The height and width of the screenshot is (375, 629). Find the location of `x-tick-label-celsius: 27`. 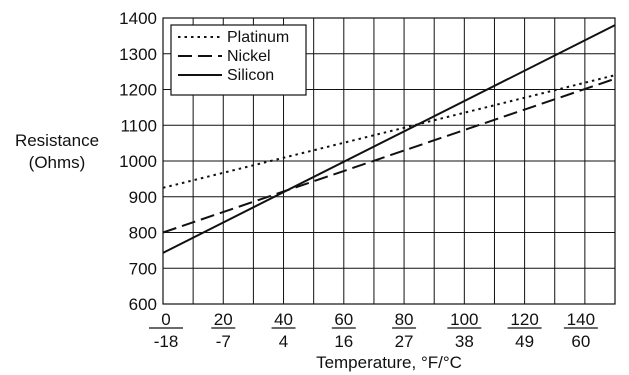

x-tick-label-celsius: 27 is located at coordinates (404, 341).